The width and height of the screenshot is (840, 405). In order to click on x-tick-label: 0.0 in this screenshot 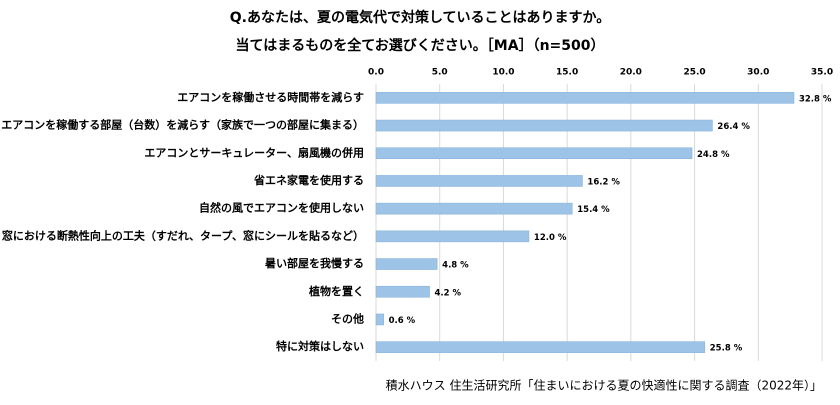, I will do `click(376, 73)`.